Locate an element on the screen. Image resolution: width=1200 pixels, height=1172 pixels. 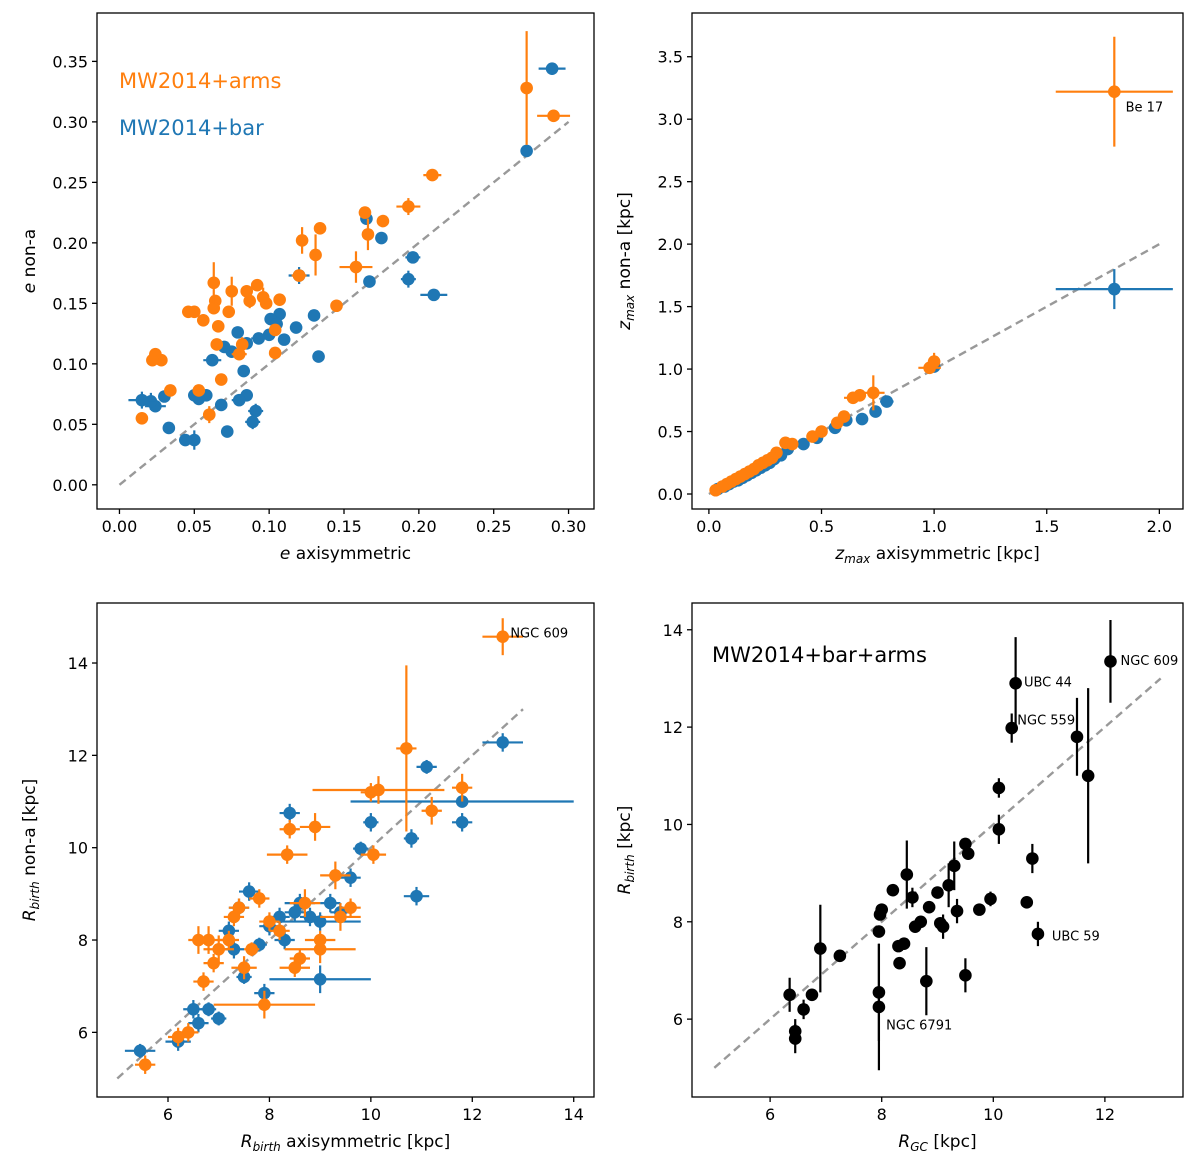
annotation-ngc-6791: NGC 6791 is located at coordinates (919, 1025).